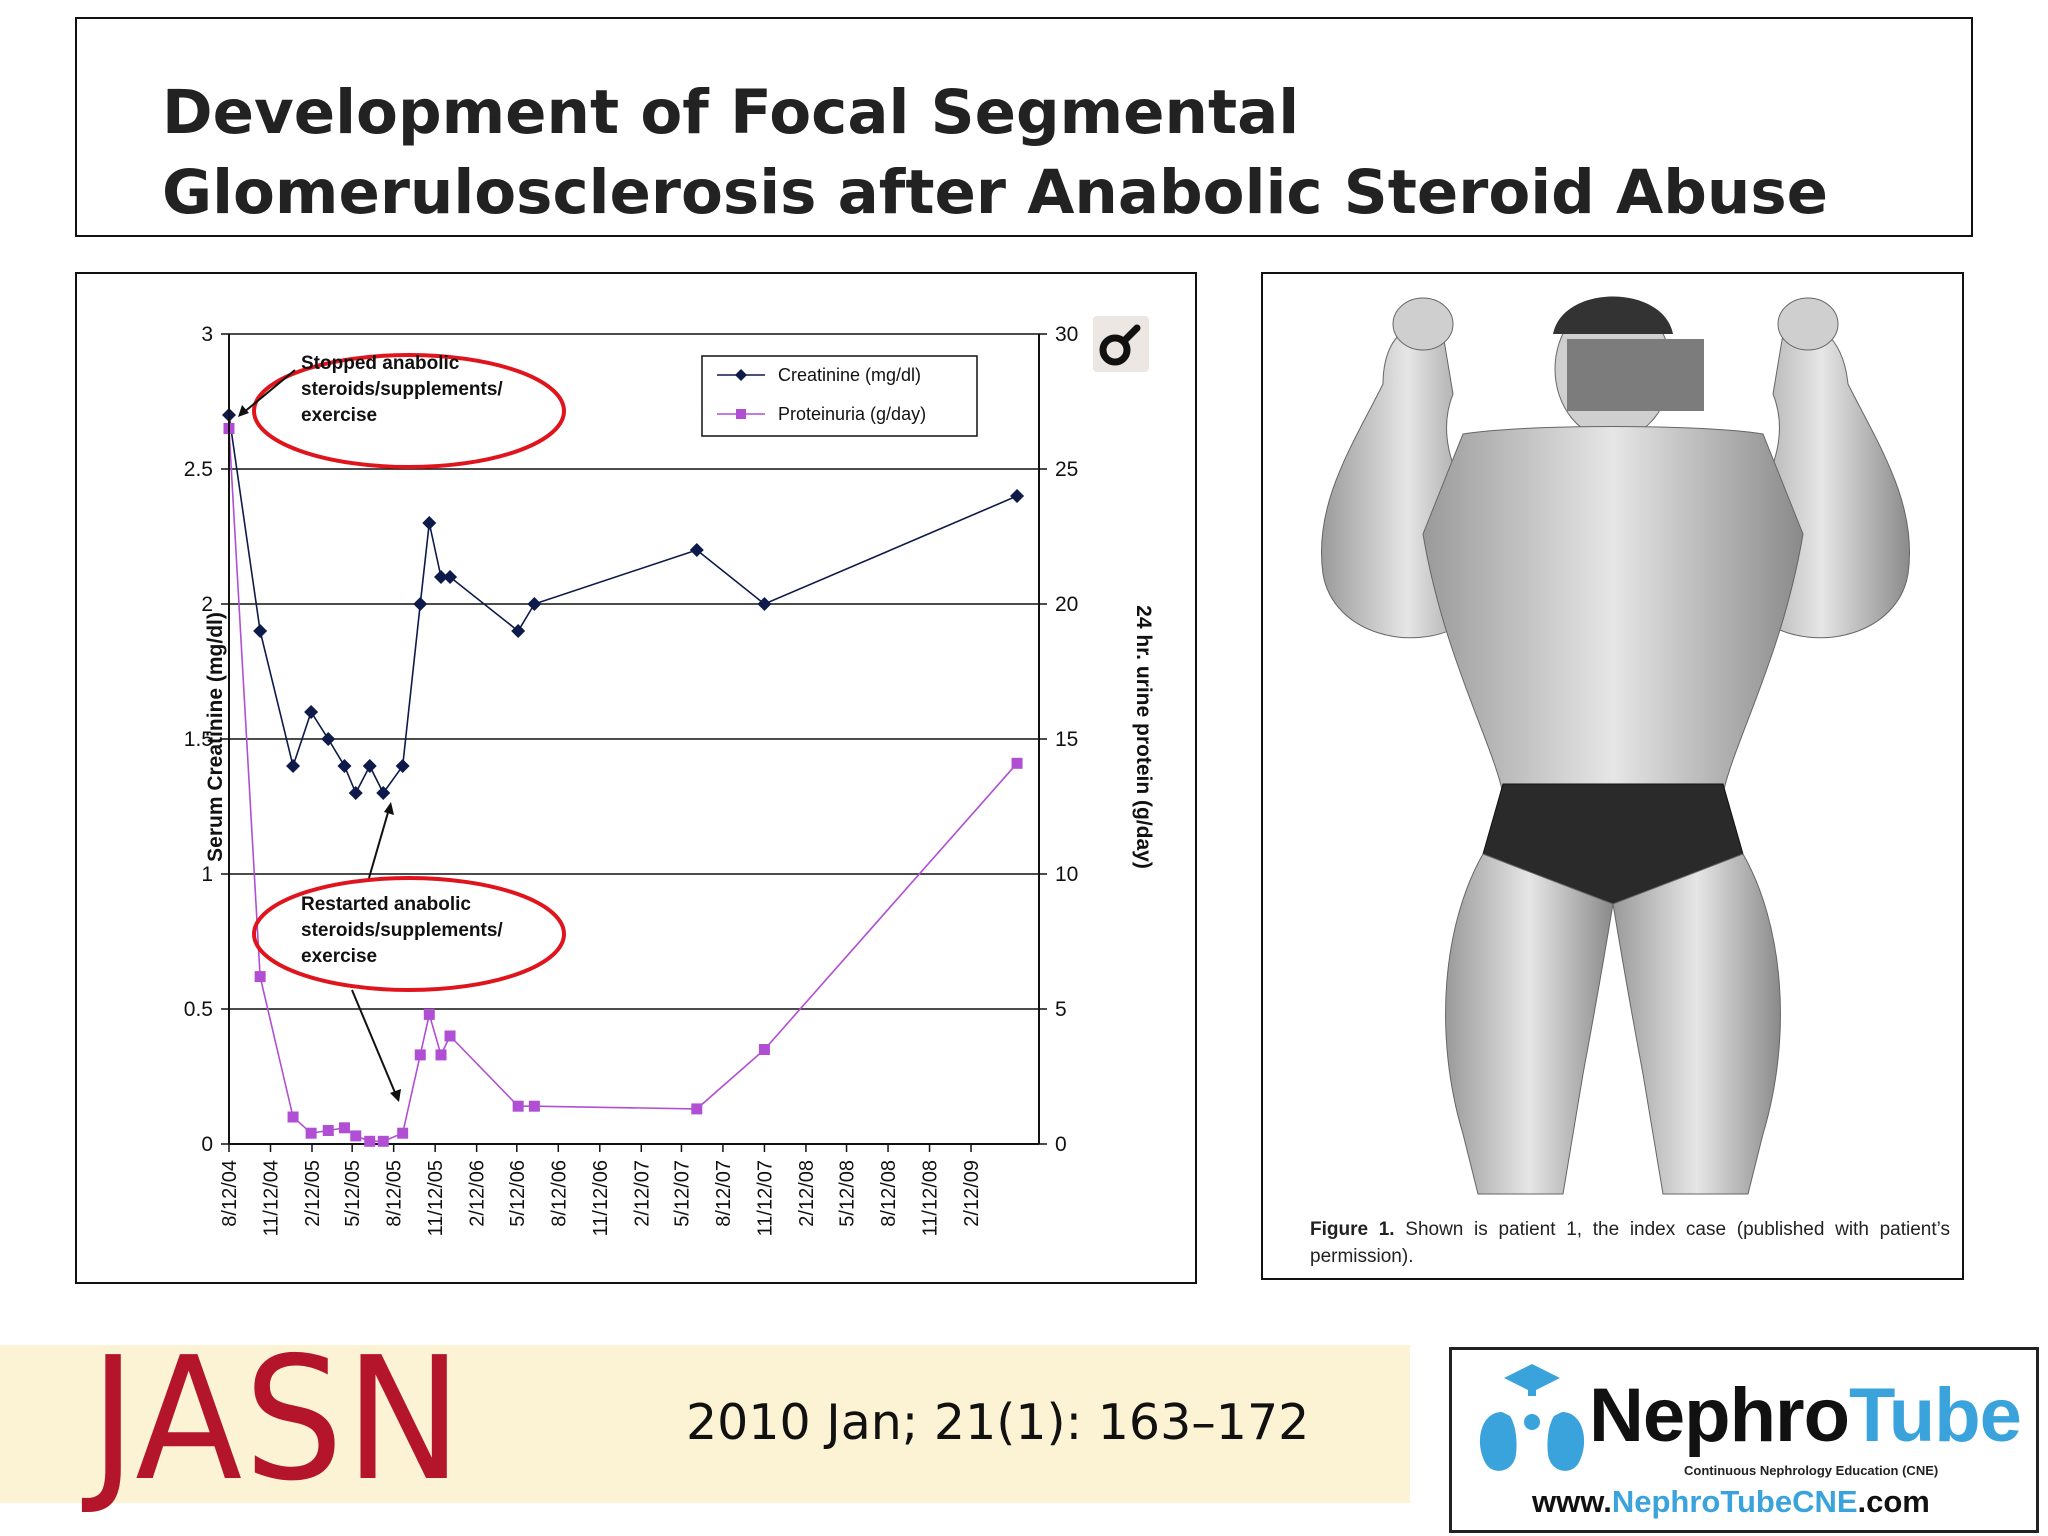 Image resolution: width=2048 pixels, height=1536 pixels. I want to click on nephrotube-url: www.NephroTubeCNE.com, so click(1731, 1502).